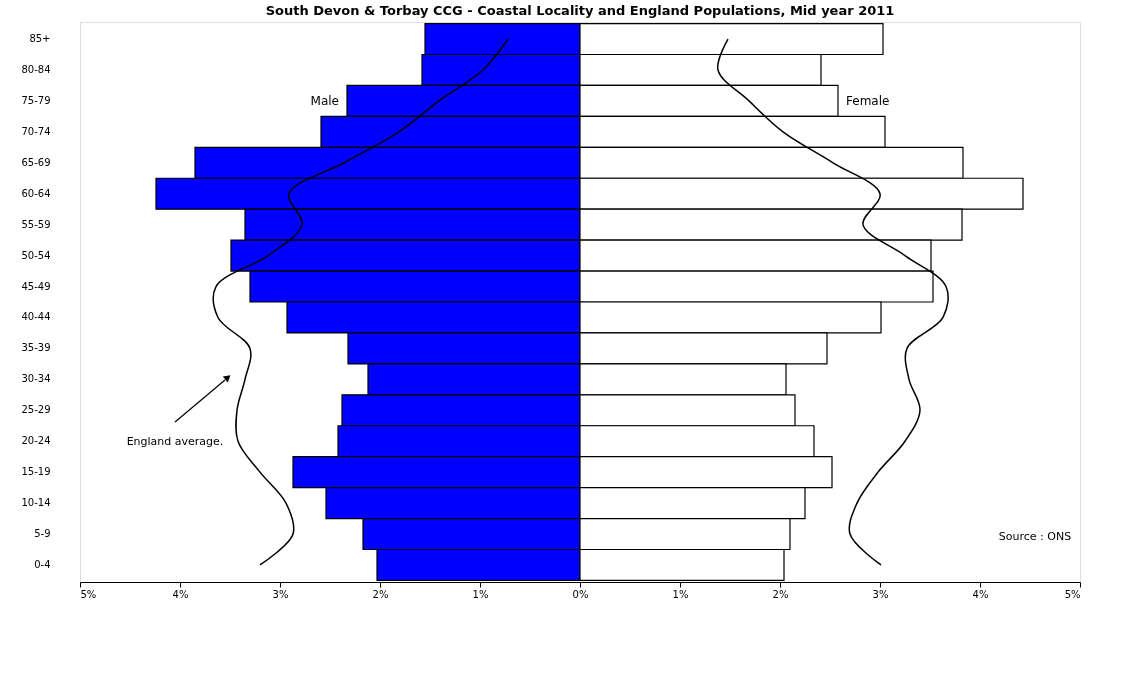 The width and height of the screenshot is (1126, 691). What do you see at coordinates (36, 100) in the screenshot?
I see `y-tick-label: 75-79` at bounding box center [36, 100].